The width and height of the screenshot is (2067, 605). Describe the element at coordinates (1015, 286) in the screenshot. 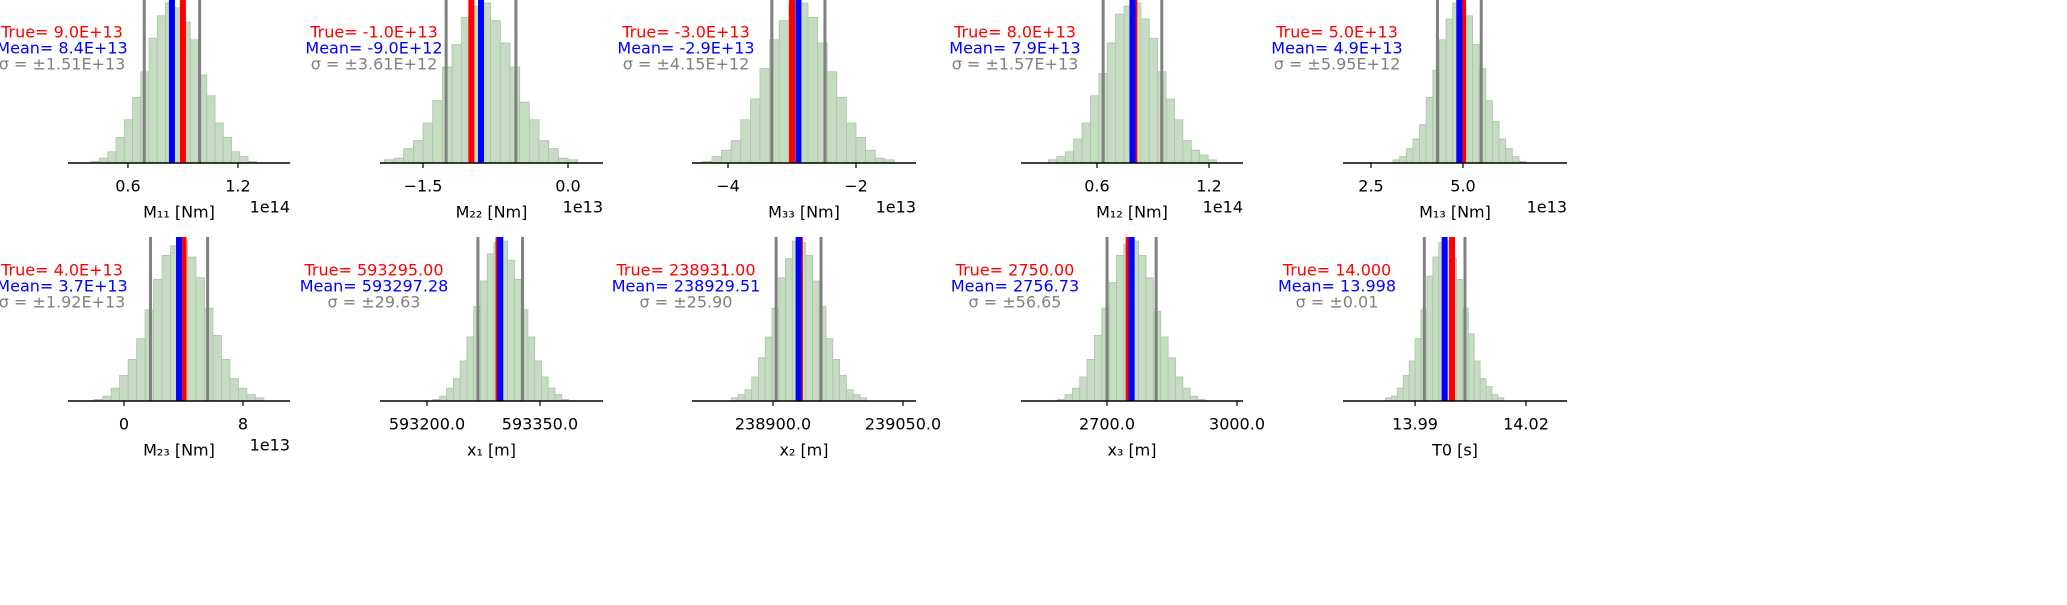

I see `mean-annotation: Mean= 2756.73` at that location.